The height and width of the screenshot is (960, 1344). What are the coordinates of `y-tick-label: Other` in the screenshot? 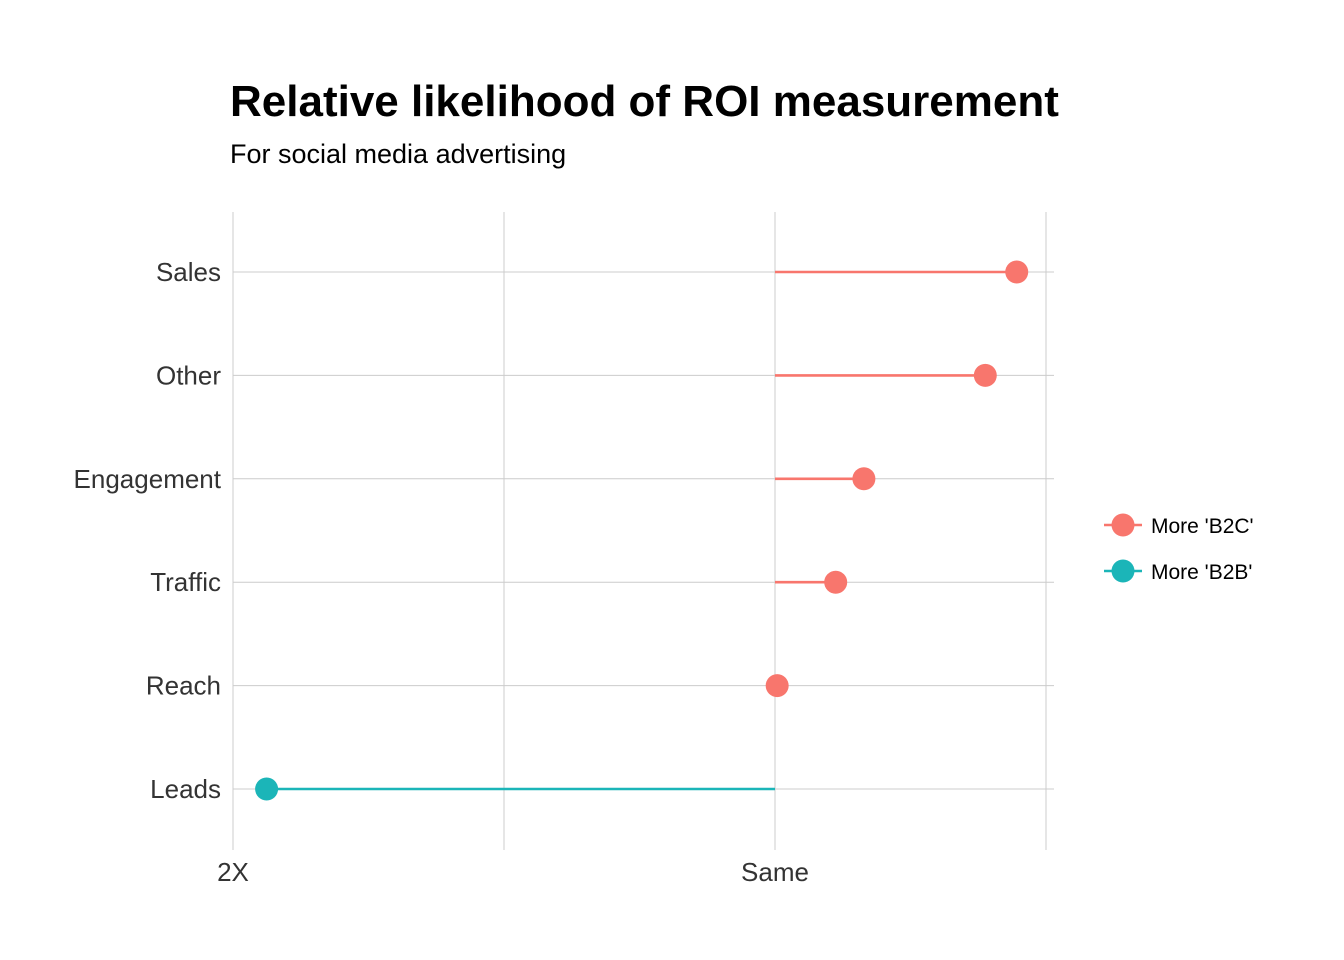 It's located at (188, 375).